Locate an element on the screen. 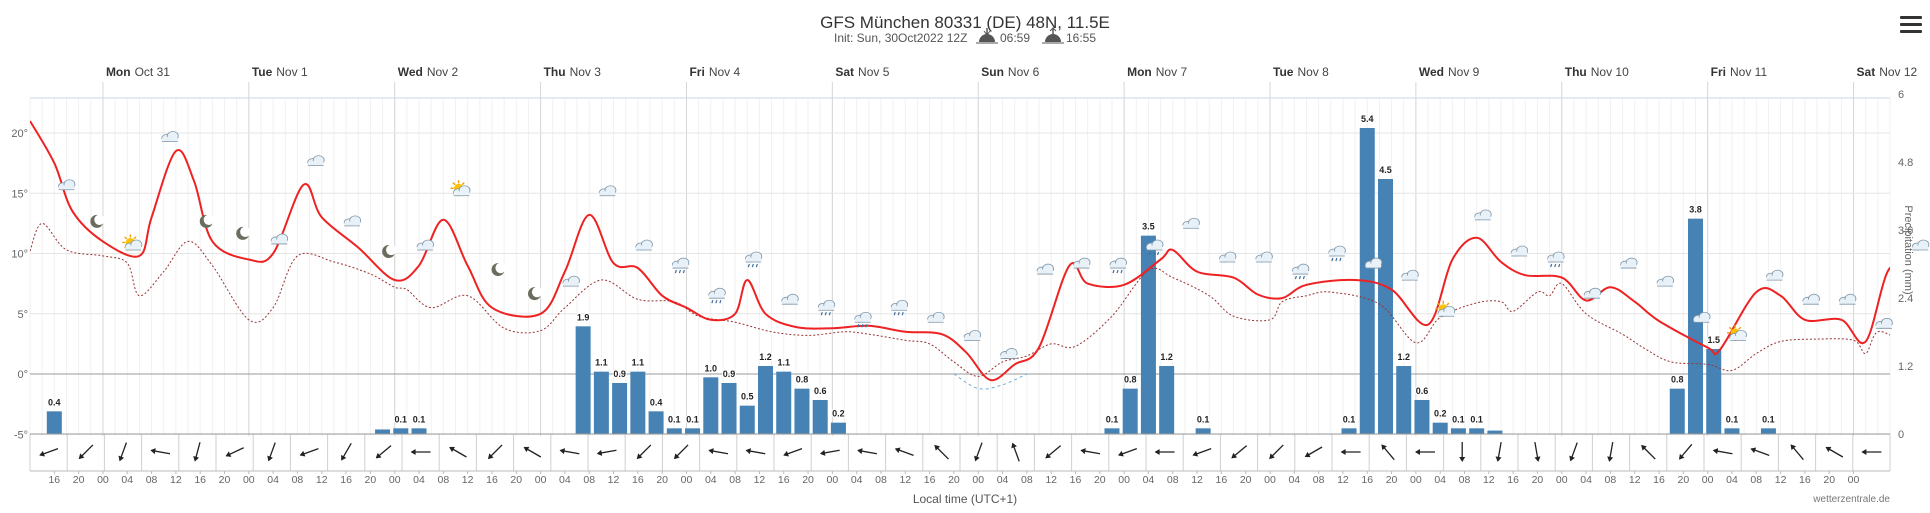 The width and height of the screenshot is (1930, 513). precip-label: 4.5 is located at coordinates (1385, 170).